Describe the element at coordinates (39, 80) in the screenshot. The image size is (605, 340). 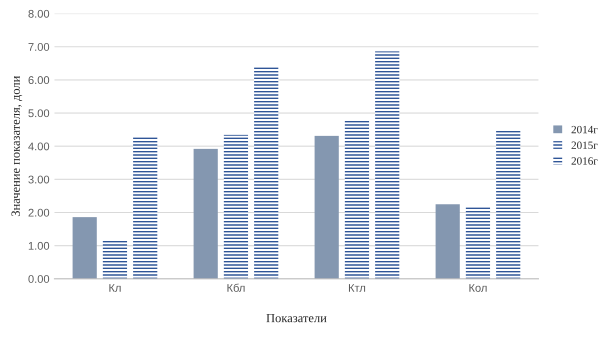
I see `y-tick-label: 6.00` at that location.